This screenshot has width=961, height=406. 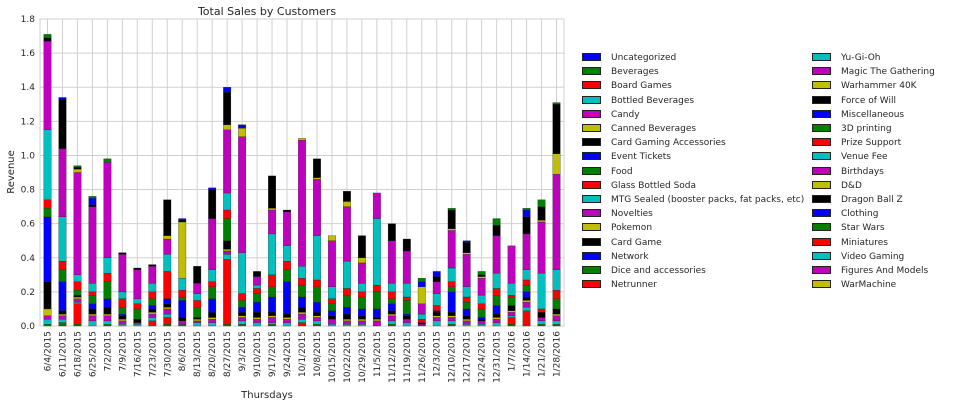 I want to click on legend-item: Star Wars, so click(x=848, y=228).